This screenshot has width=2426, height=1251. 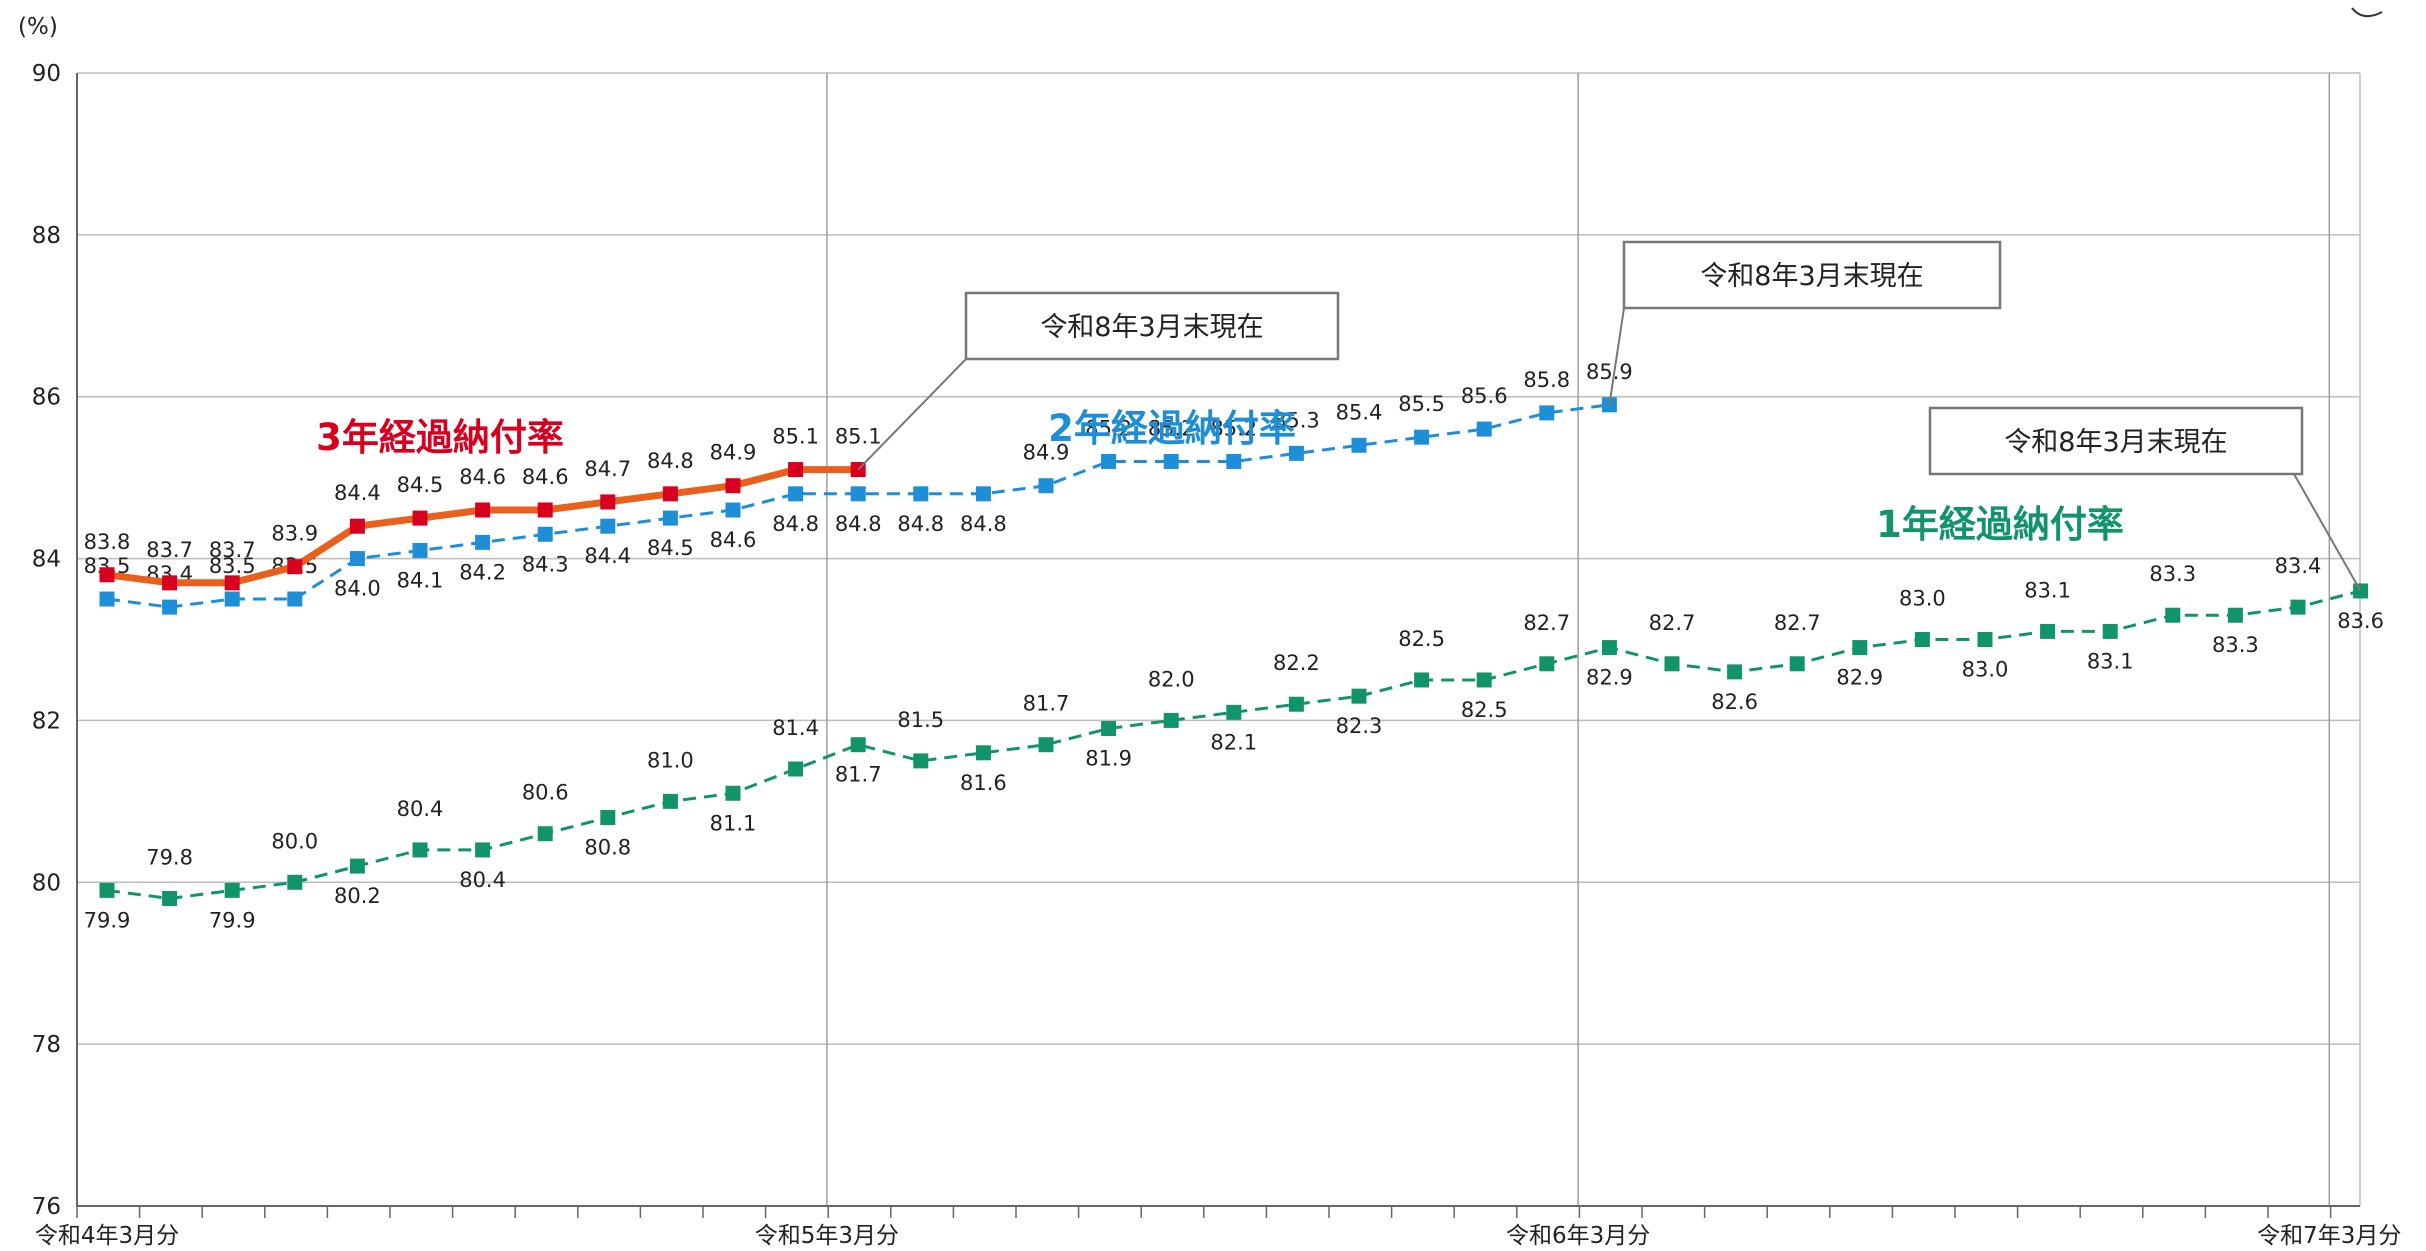 What do you see at coordinates (420, 485) in the screenshot?
I see `data-label: 84.5` at bounding box center [420, 485].